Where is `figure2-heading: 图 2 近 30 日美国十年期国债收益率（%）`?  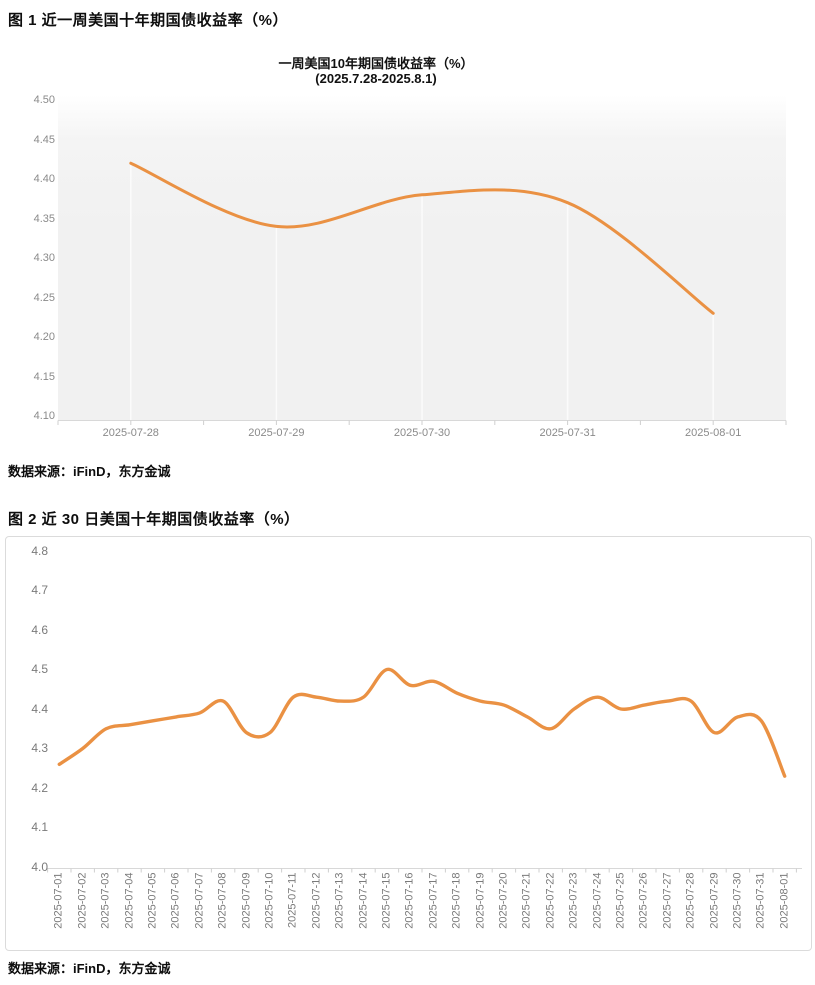 figure2-heading: 图 2 近 30 日美国十年期国债收益率（%） is located at coordinates (154, 519).